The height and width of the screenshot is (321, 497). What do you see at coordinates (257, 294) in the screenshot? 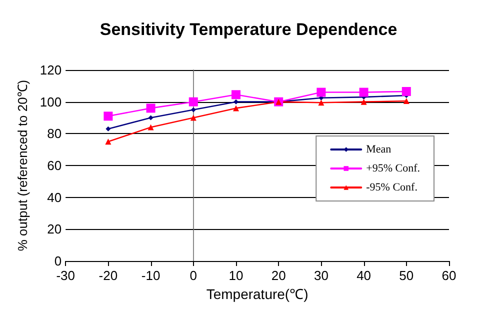
I see `x-axis-title: Temperature(℃)` at bounding box center [257, 294].